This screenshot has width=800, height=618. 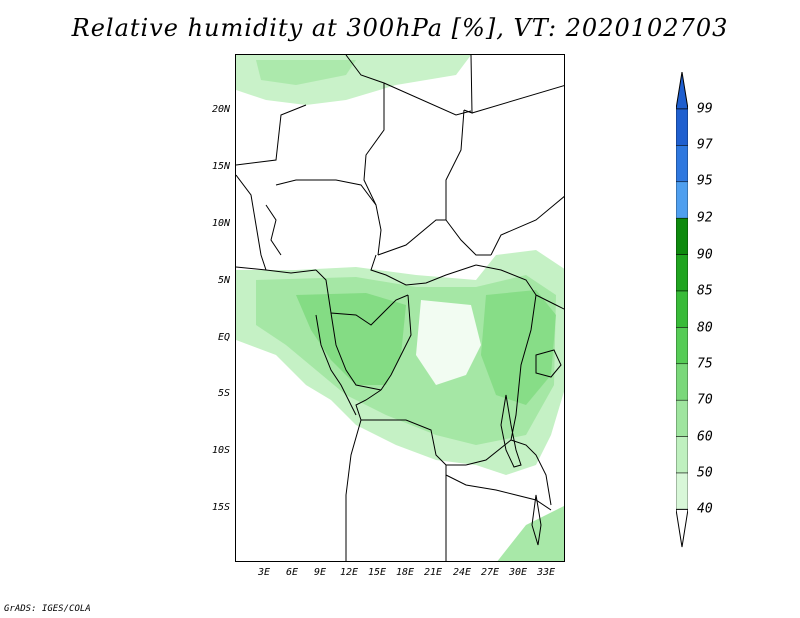 What do you see at coordinates (223, 337) in the screenshot?
I see `lat-label-eq: EQ` at bounding box center [223, 337].